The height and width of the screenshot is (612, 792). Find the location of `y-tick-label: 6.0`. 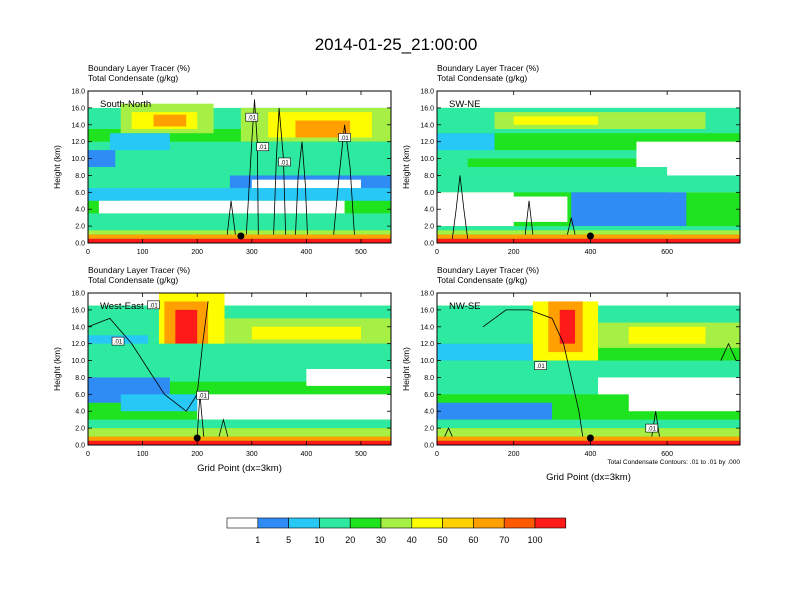

y-tick-label: 6.0 is located at coordinates (80, 193).